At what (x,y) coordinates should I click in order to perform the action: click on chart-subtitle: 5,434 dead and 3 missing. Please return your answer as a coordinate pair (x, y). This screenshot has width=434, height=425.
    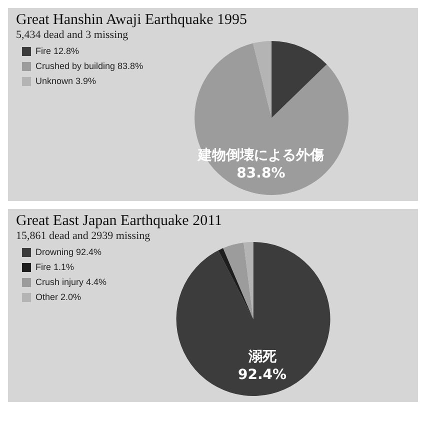
    Looking at the image, I should click on (73, 35).